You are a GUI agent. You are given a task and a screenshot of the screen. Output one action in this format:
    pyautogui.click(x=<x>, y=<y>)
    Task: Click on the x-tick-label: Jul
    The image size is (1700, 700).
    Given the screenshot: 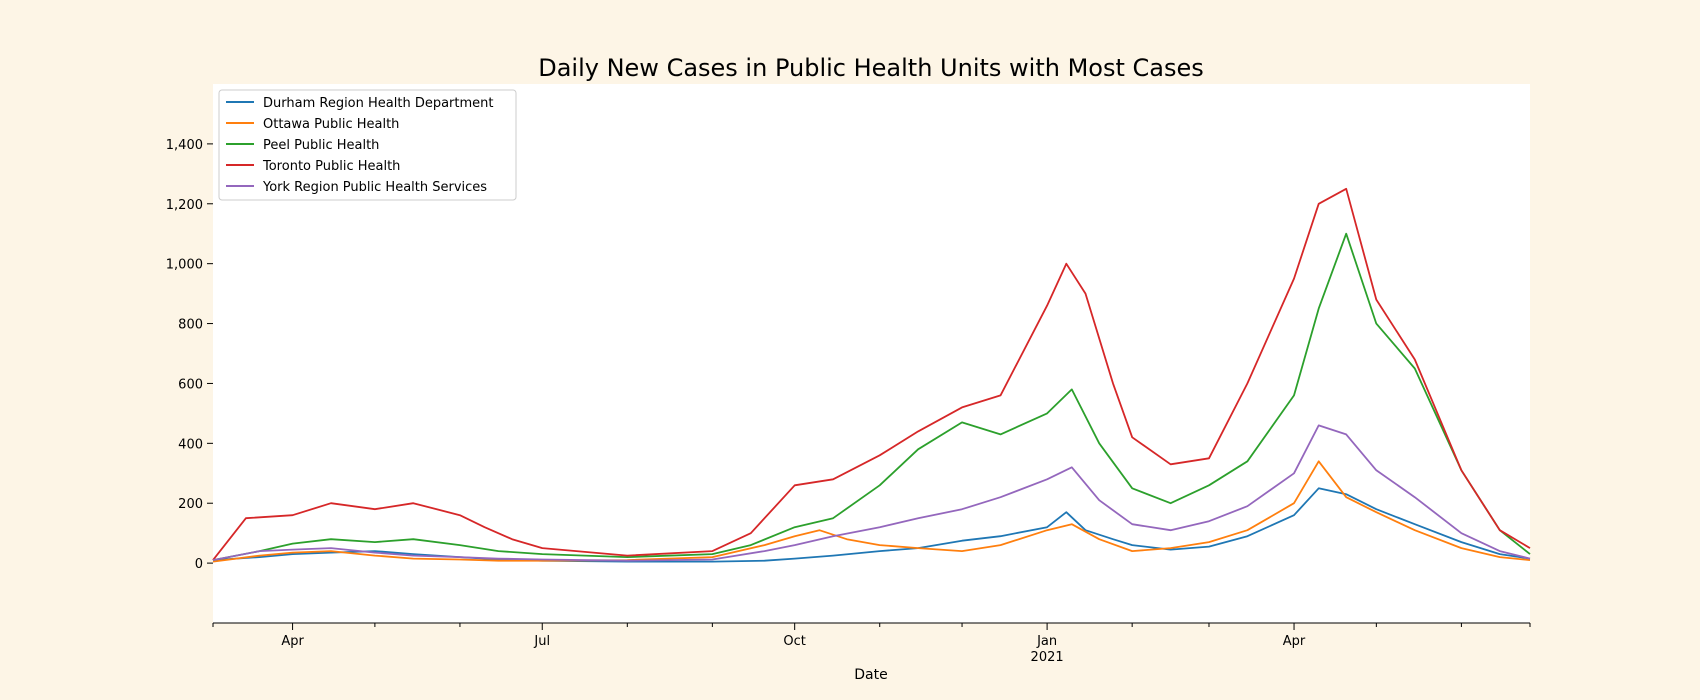 What is the action you would take?
    pyautogui.click(x=541, y=641)
    